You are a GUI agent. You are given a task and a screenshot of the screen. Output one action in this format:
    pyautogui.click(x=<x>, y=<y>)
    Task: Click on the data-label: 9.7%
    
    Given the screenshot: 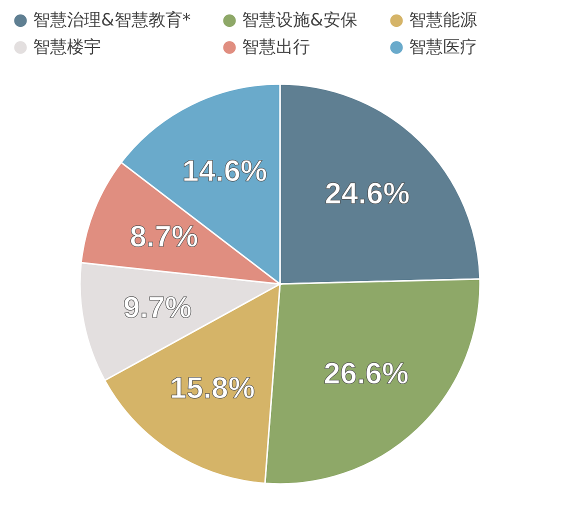 What is the action you would take?
    pyautogui.click(x=157, y=308)
    